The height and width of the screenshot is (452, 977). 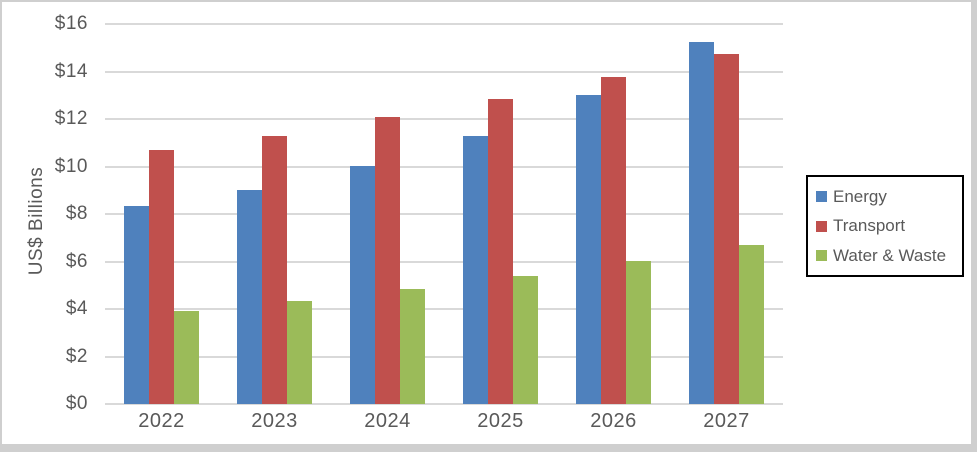 I want to click on legend-item: Energy, so click(x=889, y=197).